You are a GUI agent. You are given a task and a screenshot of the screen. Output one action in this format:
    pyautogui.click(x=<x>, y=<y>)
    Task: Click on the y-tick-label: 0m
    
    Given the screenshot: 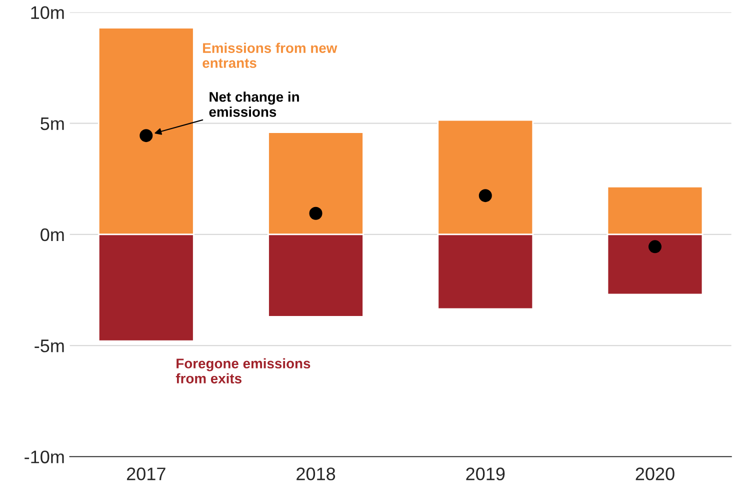 What is the action you would take?
    pyautogui.click(x=52, y=235)
    